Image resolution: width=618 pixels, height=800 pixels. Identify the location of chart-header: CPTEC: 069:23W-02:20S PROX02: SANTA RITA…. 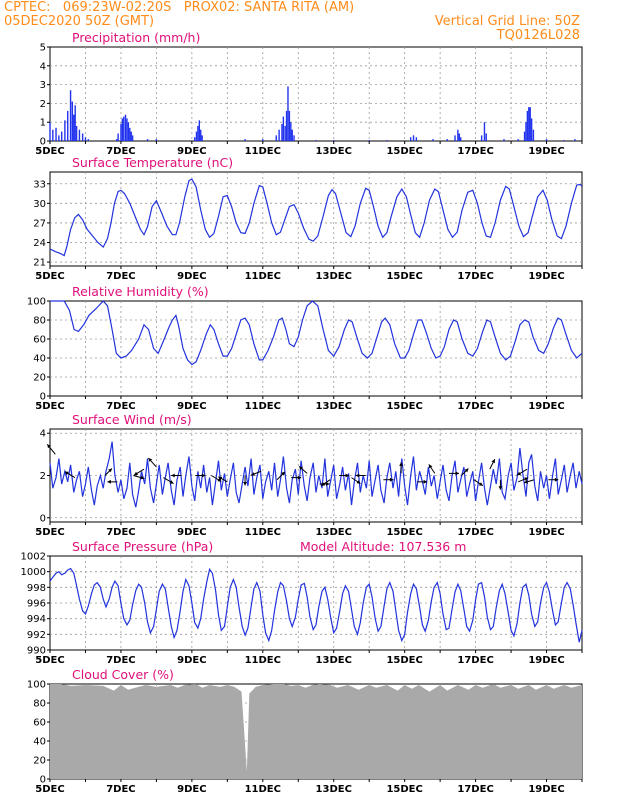
(309, 22).